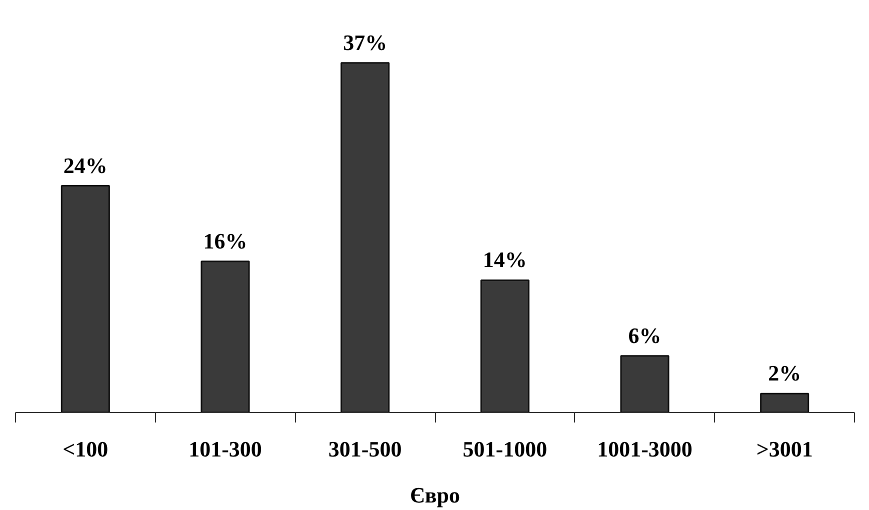 This screenshot has height=510, width=869. Describe the element at coordinates (785, 373) in the screenshot. I see `data-label: 2%` at that location.